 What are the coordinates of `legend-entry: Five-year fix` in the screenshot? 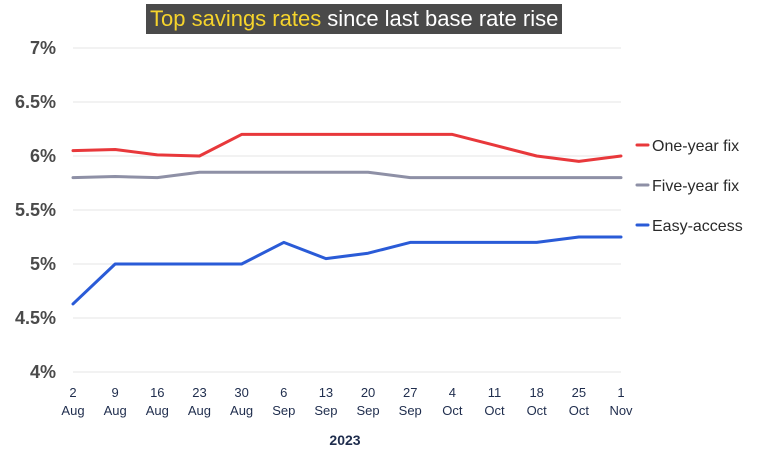 It's located at (695, 186).